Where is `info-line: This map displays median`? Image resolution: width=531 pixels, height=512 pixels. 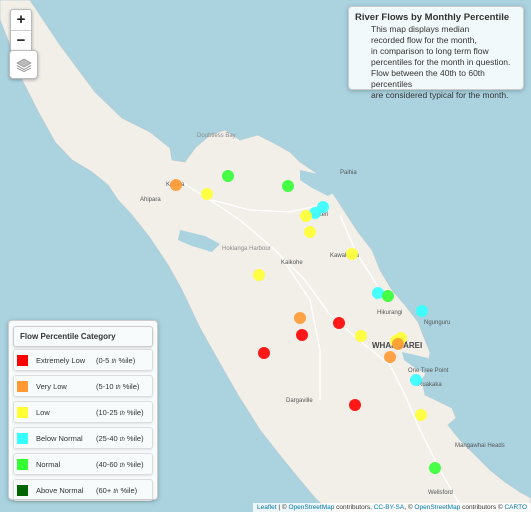 info-line: This map displays median is located at coordinates (420, 29).